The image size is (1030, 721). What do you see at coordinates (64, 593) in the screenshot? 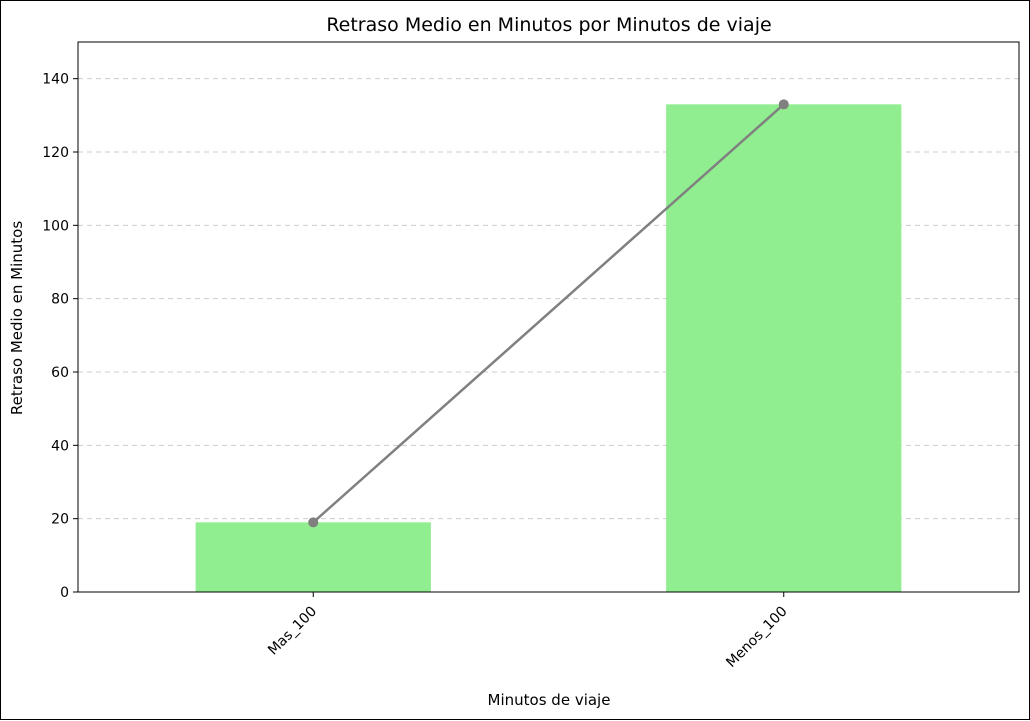
I see `y-tick-label: 0` at bounding box center [64, 593].